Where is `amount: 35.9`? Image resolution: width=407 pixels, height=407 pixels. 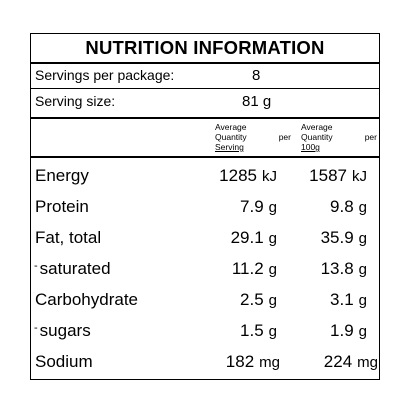
amount: 35.9 is located at coordinates (337, 237).